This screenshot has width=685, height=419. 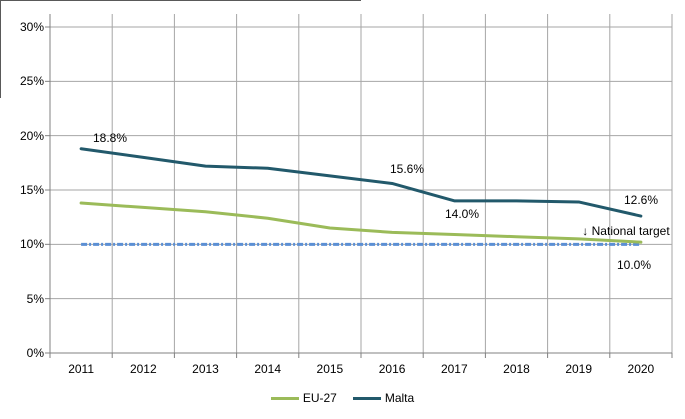 I want to click on legend-item-malta: Malta, so click(x=383, y=398).